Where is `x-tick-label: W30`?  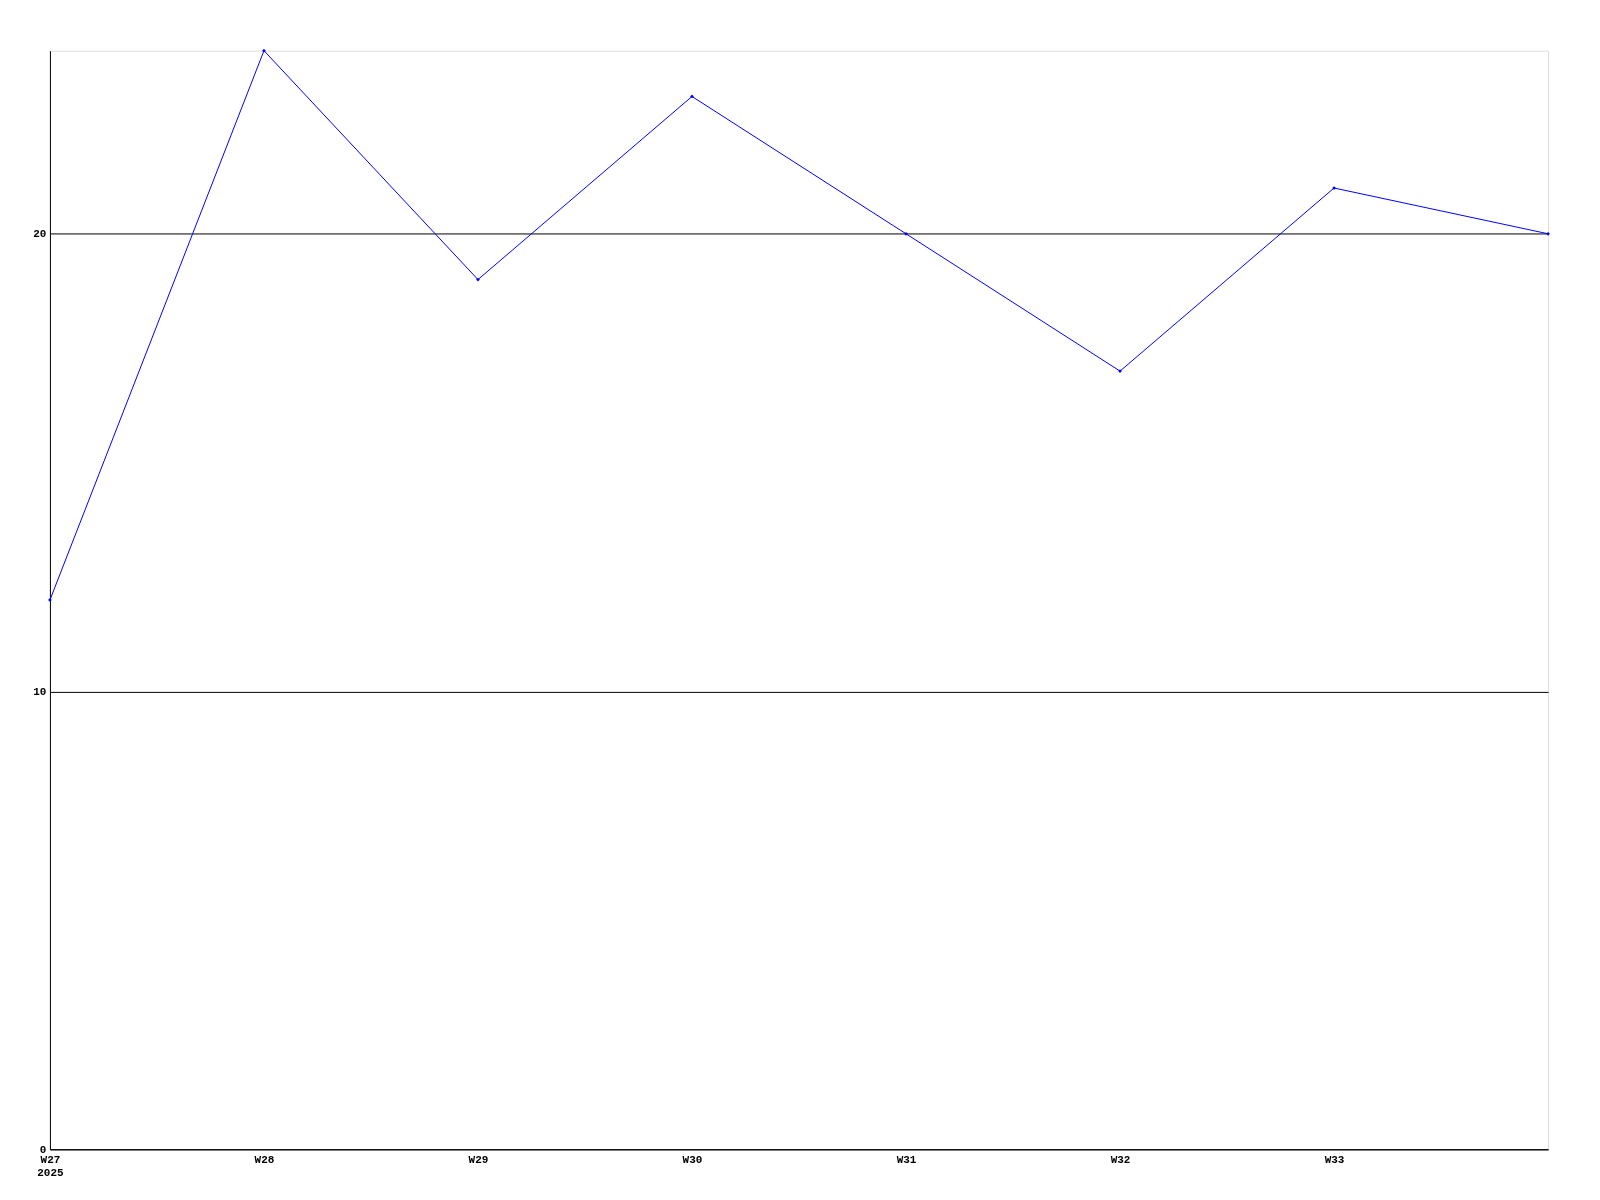 x-tick-label: W30 is located at coordinates (692, 1159).